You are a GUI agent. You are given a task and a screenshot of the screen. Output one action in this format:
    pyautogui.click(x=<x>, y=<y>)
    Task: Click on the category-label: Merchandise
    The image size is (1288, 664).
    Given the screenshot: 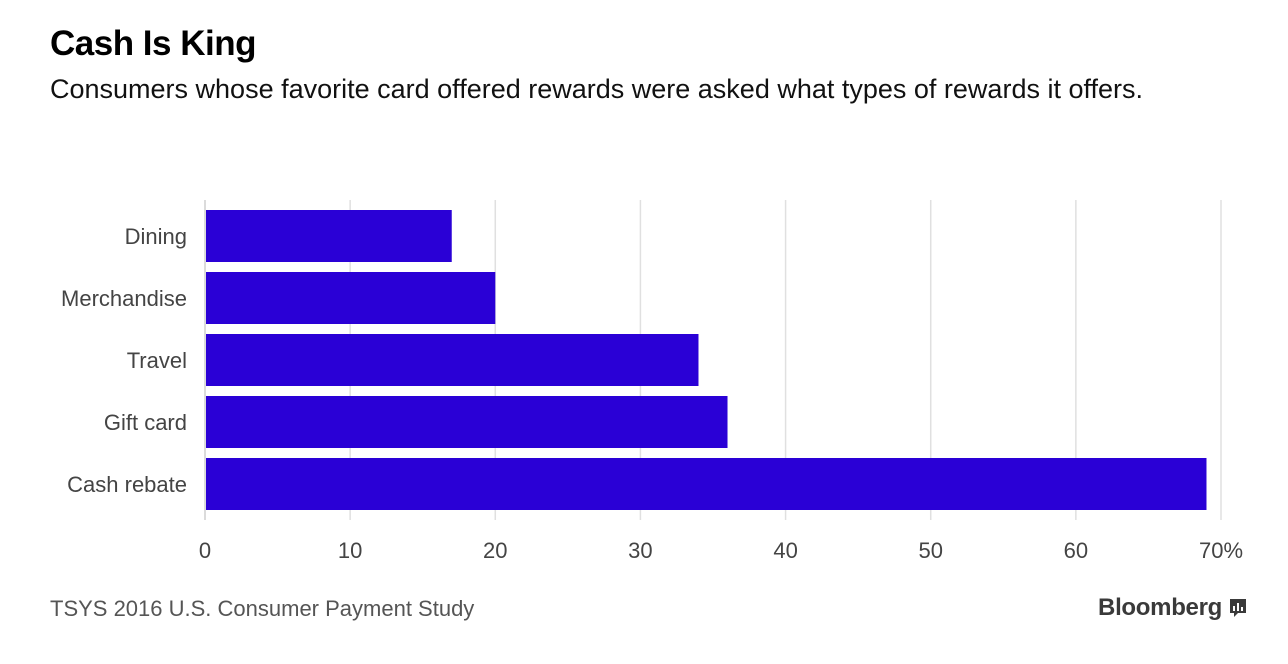 What is the action you would take?
    pyautogui.click(x=124, y=298)
    